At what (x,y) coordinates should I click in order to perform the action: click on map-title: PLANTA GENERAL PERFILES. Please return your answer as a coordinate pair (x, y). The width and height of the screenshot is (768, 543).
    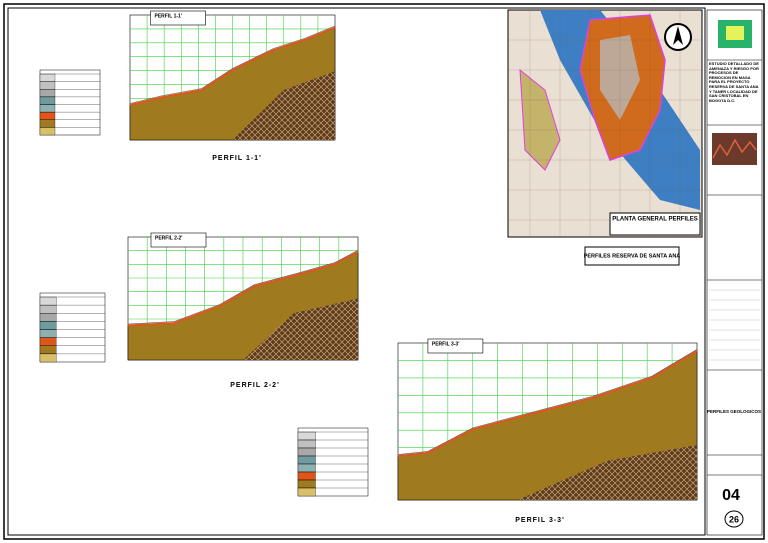
    Looking at the image, I should click on (655, 220).